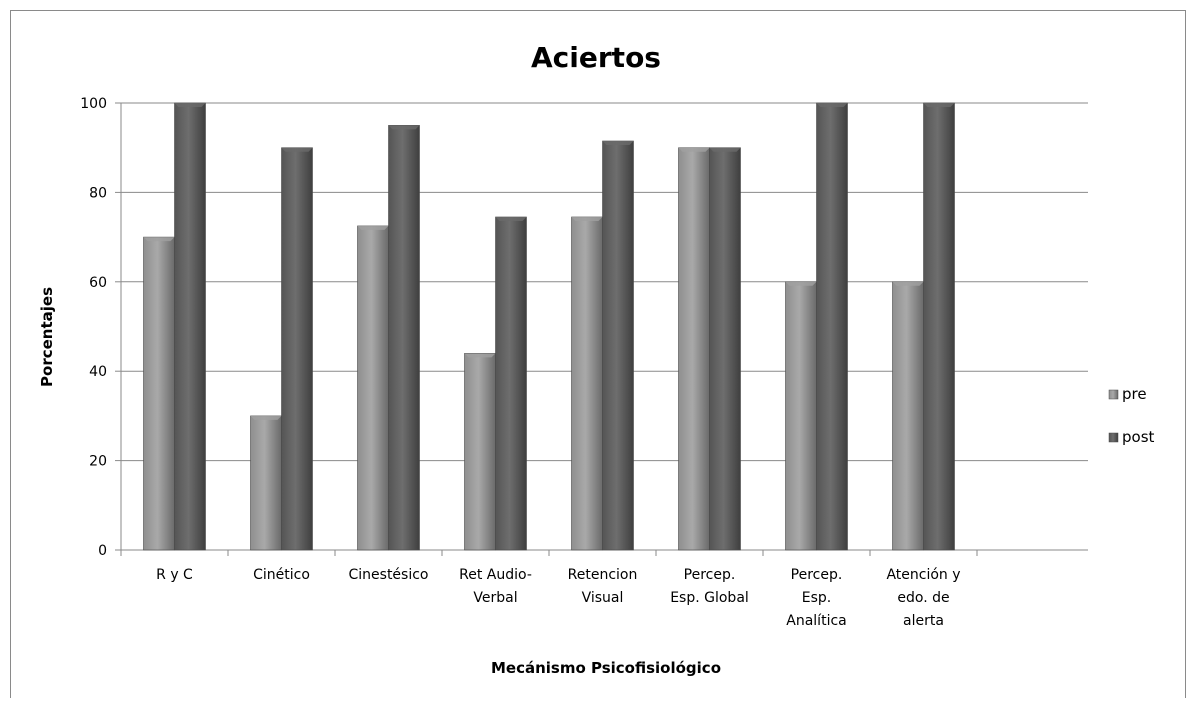 The image size is (1190, 702). I want to click on y-tick-label: 80, so click(98, 193).